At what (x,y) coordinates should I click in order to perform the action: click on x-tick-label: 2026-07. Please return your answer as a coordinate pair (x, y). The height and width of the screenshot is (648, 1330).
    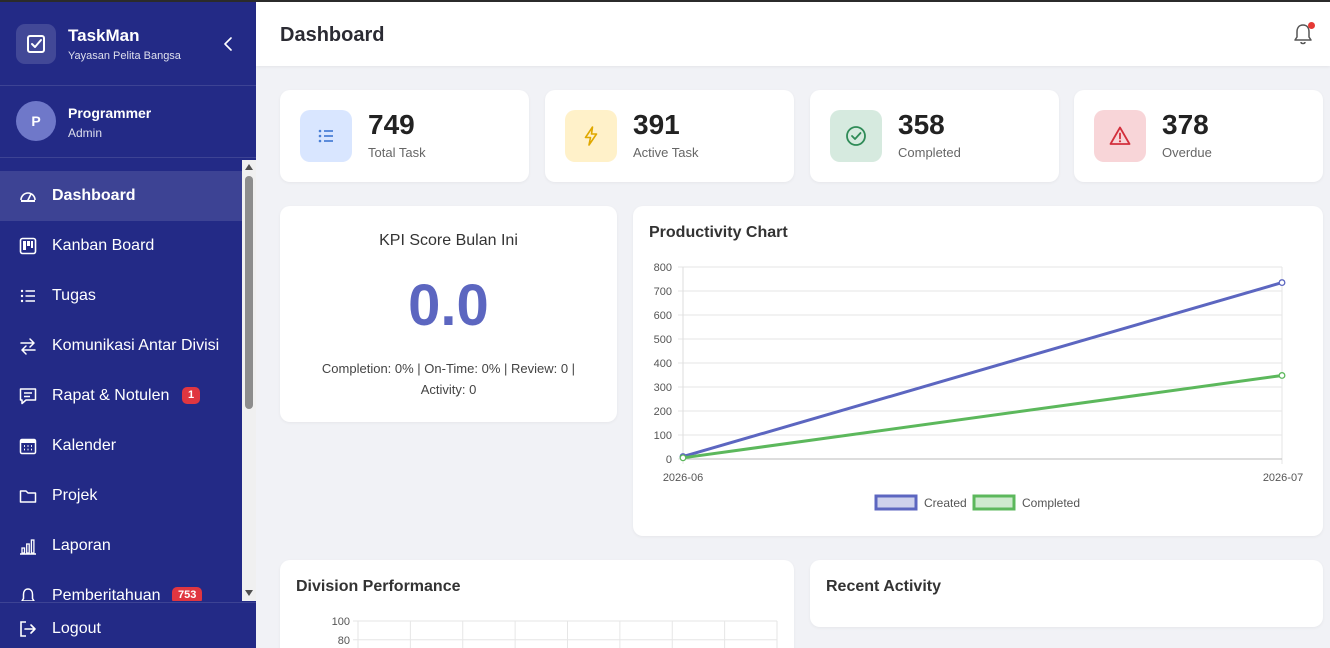
    Looking at the image, I should click on (1283, 478).